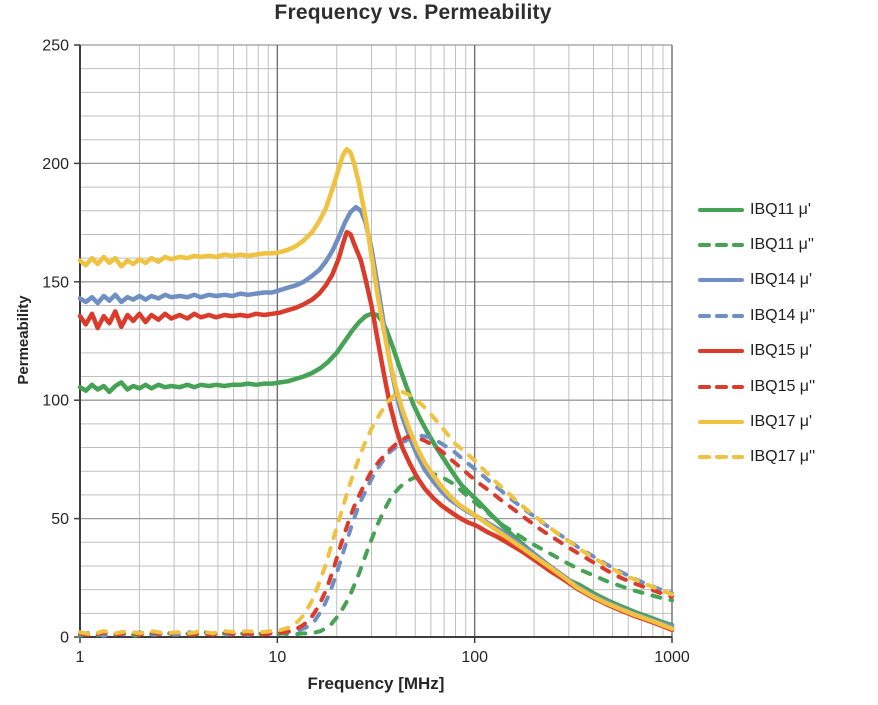 The width and height of the screenshot is (878, 705). Describe the element at coordinates (780, 209) in the screenshot. I see `legend-label: IBQ11 μ'` at that location.